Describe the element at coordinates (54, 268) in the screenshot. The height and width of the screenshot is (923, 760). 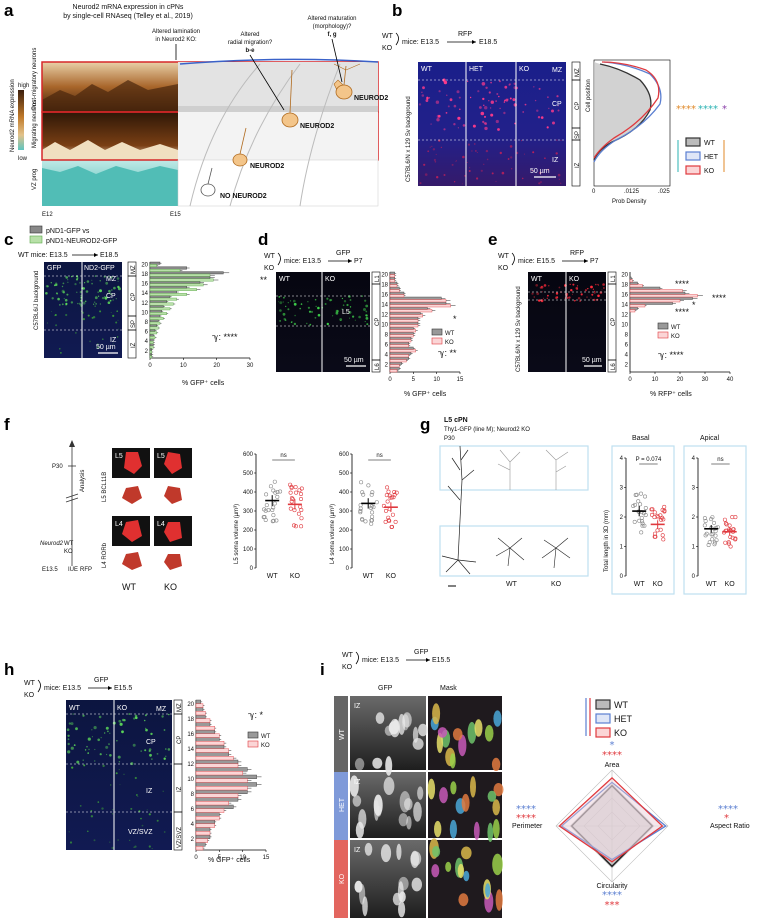
I see `panel-c-col-gfp: GFP` at that location.